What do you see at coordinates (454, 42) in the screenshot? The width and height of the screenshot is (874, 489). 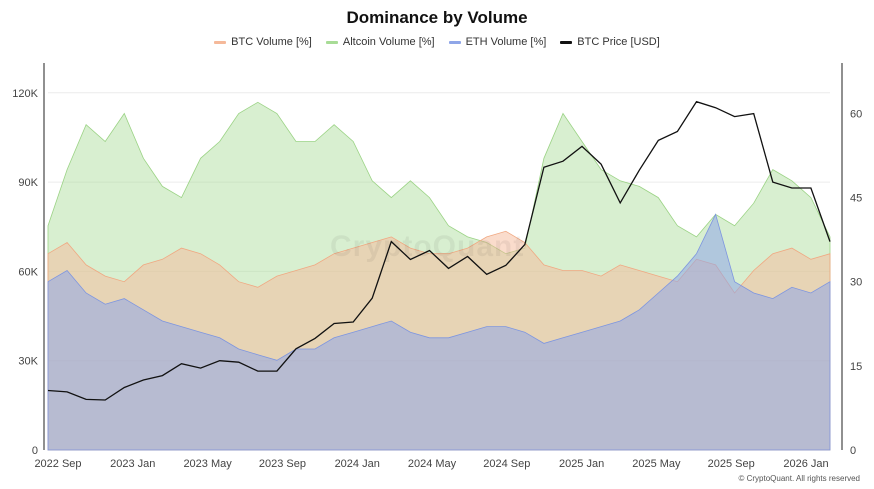 I see `legend-swatch-eth-volume` at bounding box center [454, 42].